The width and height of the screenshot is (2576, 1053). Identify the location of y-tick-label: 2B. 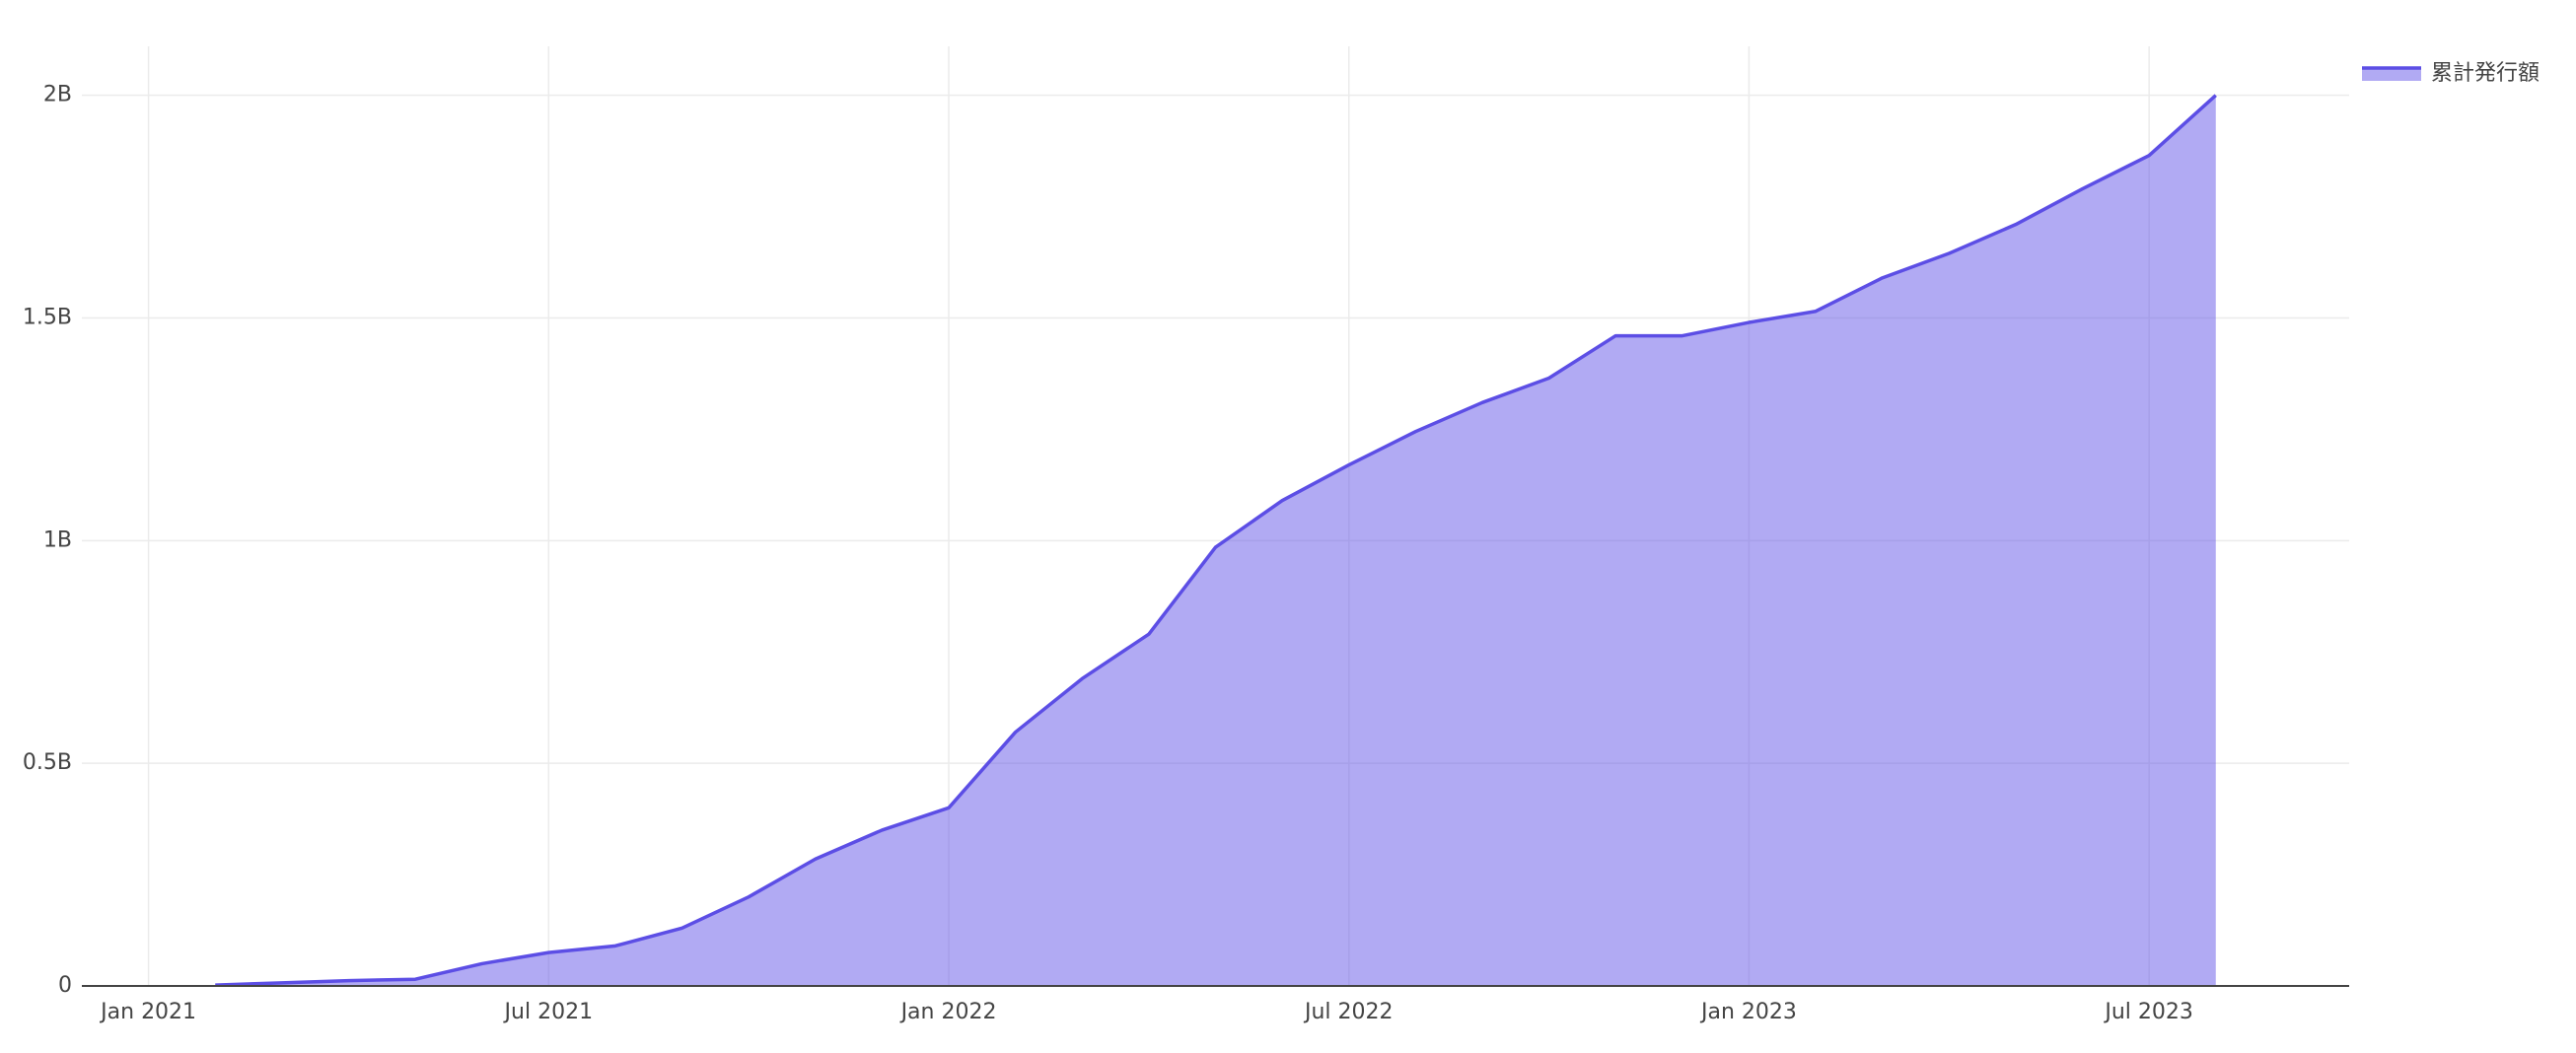
(58, 95).